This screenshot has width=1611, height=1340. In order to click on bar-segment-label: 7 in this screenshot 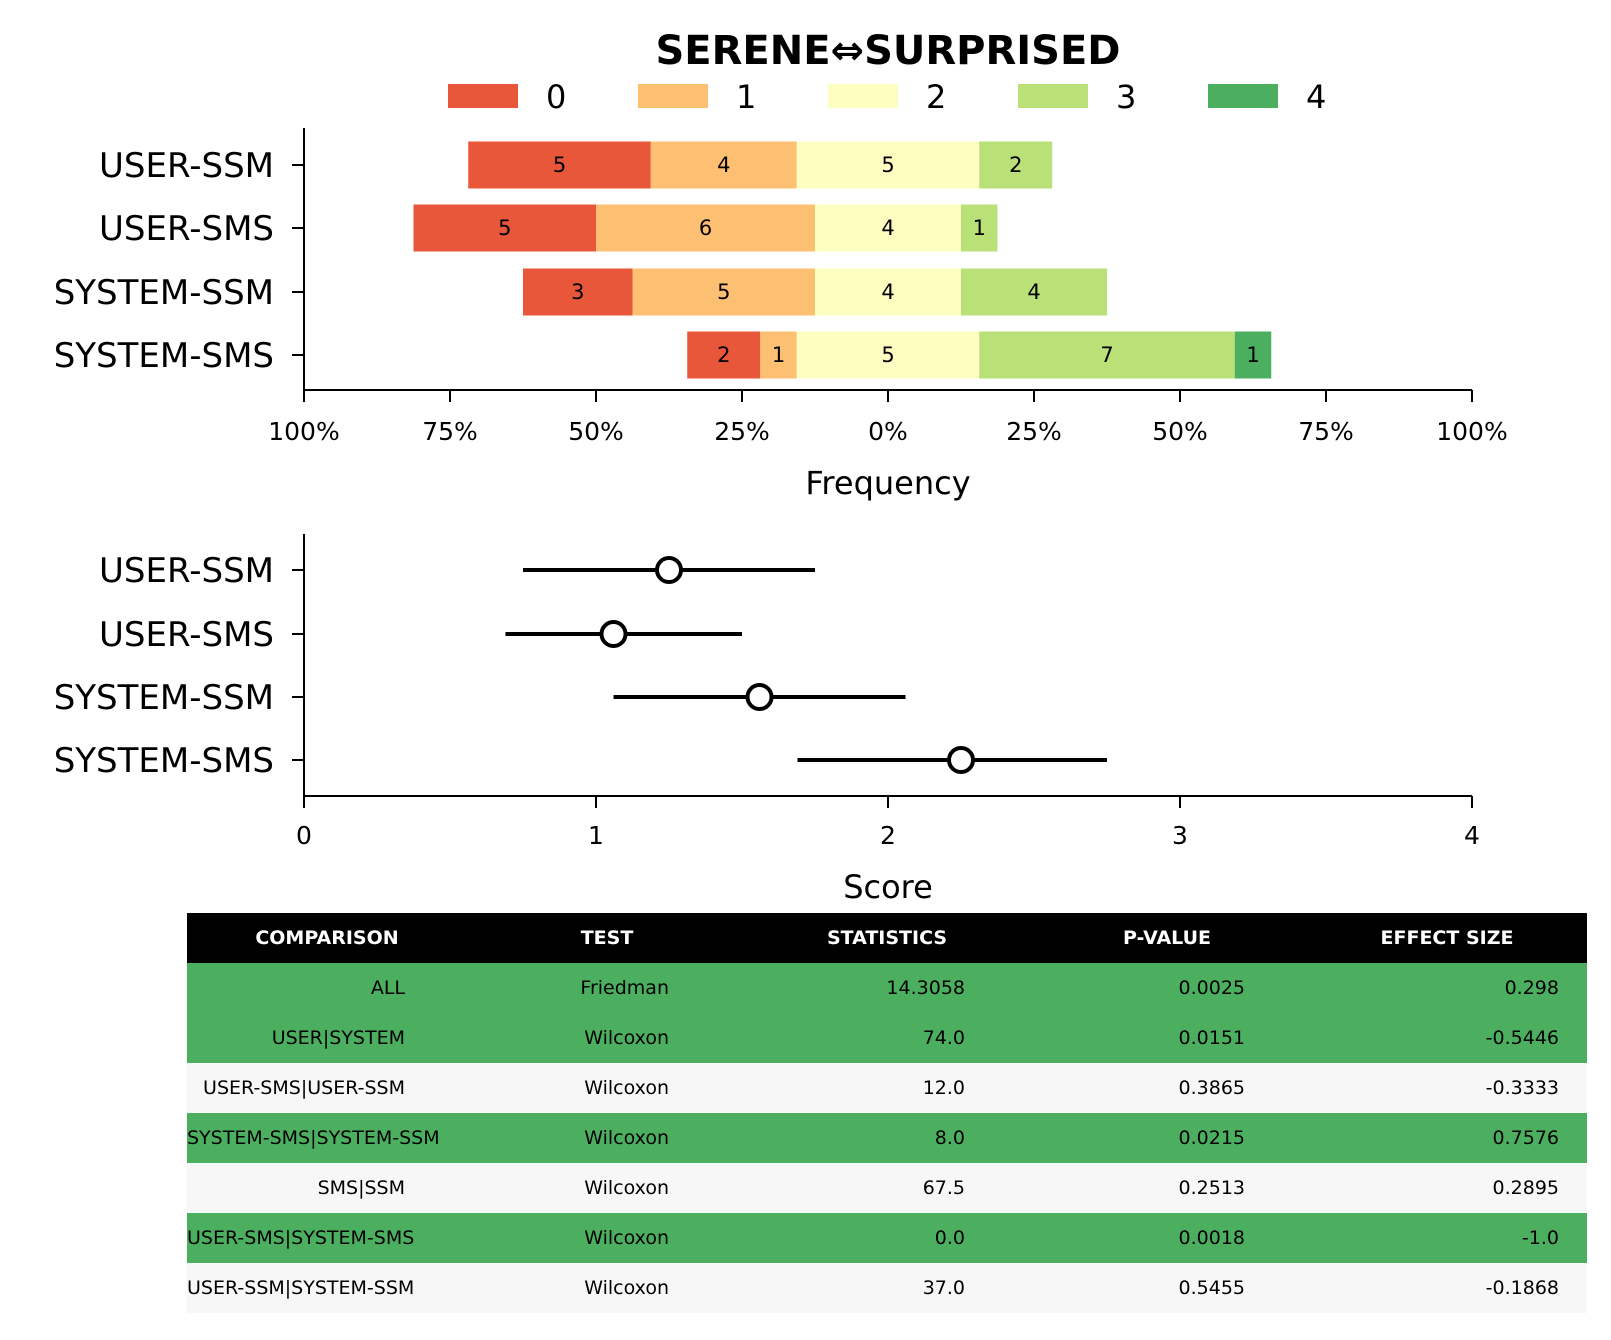, I will do `click(1106, 355)`.